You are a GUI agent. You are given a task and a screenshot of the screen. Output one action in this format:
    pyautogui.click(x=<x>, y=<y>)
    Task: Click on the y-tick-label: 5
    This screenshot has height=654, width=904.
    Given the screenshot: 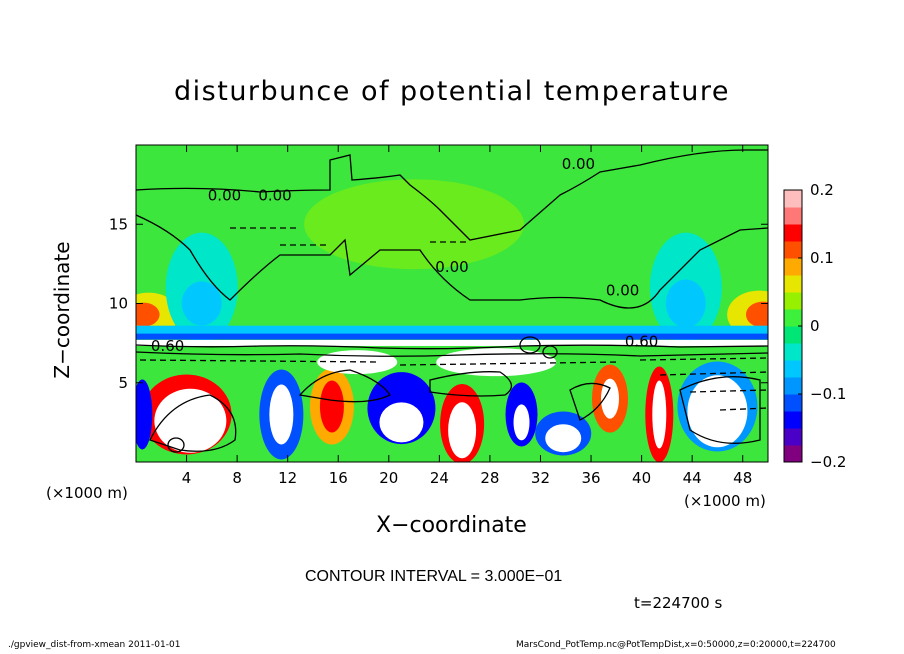 What is the action you would take?
    pyautogui.click(x=123, y=383)
    